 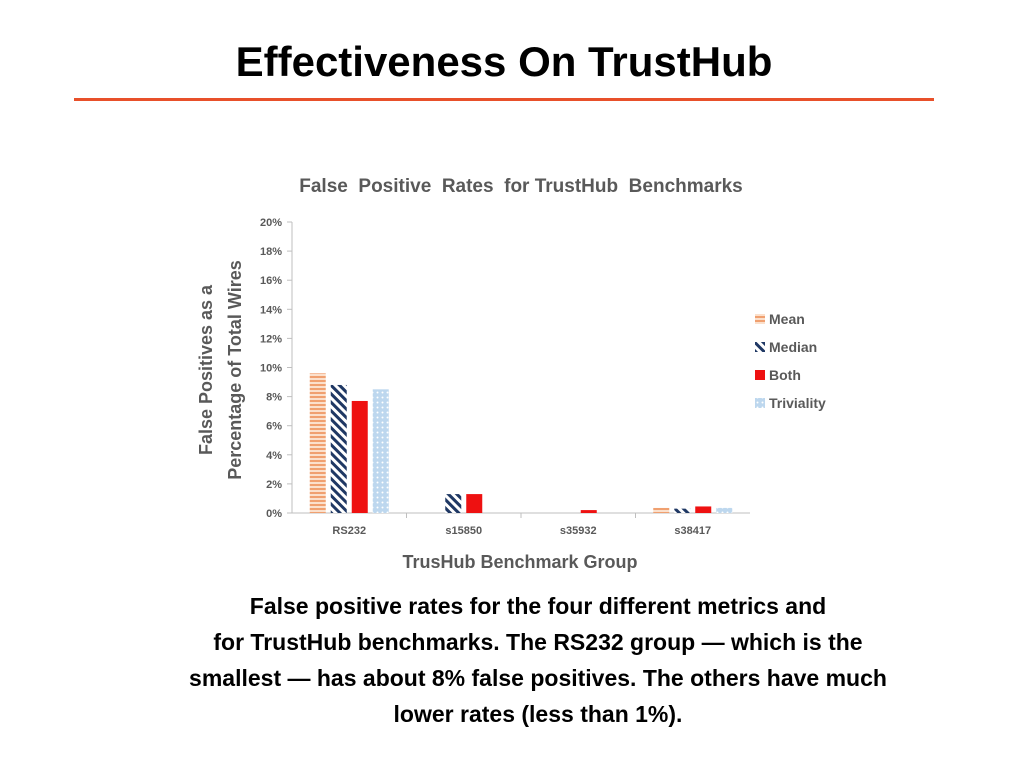 I want to click on y-tick-label: 20%, so click(x=271, y=223).